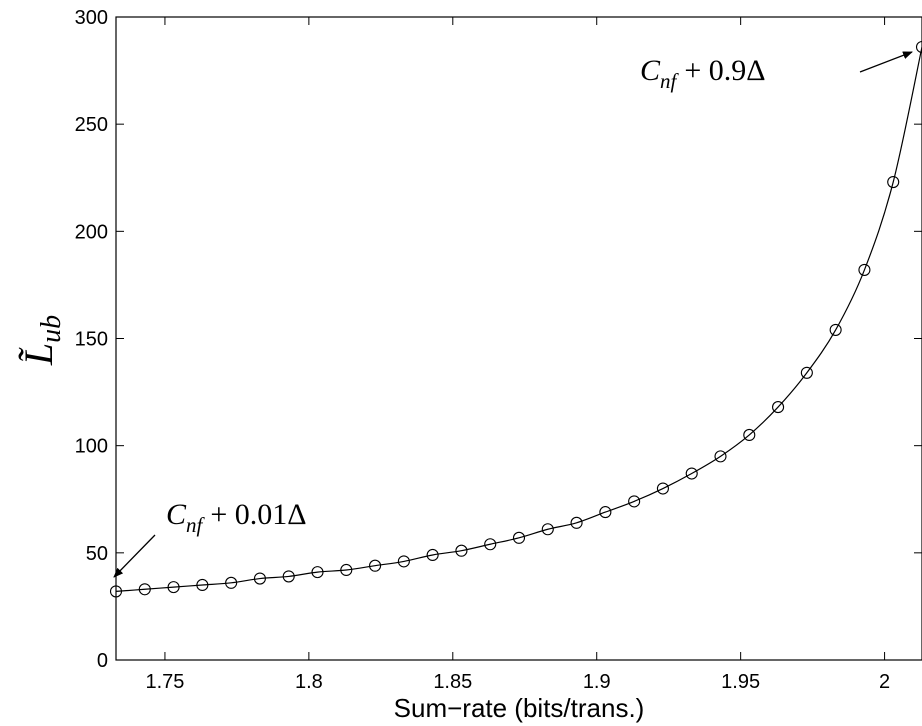 This screenshot has width=922, height=726. Describe the element at coordinates (670, 81) in the screenshot. I see `annotation-end-subscript: nf` at that location.